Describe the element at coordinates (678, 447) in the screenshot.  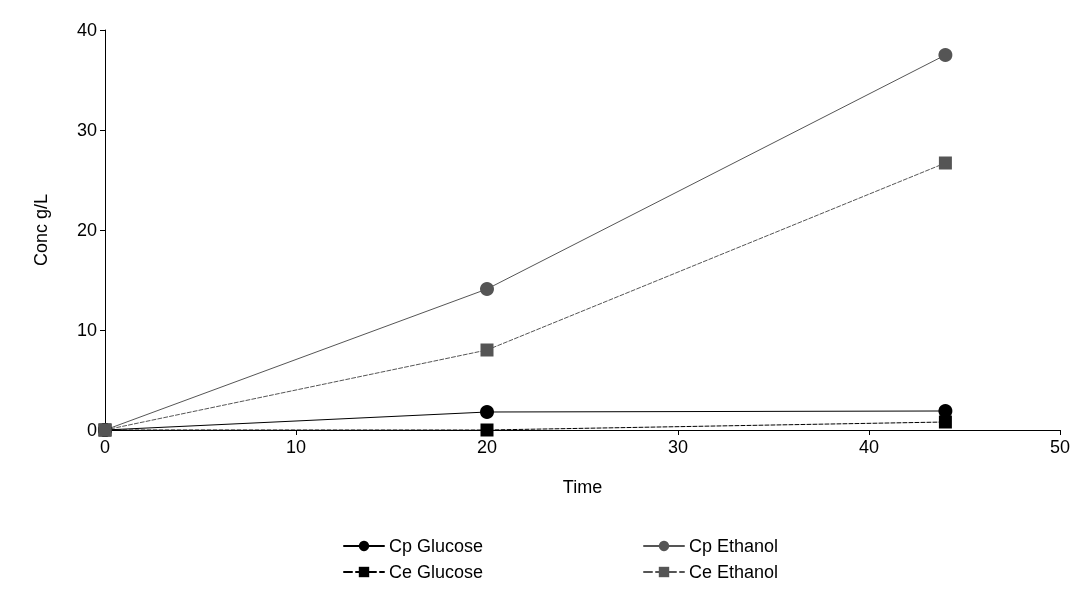
I see `x-tick-label: 30` at that location.